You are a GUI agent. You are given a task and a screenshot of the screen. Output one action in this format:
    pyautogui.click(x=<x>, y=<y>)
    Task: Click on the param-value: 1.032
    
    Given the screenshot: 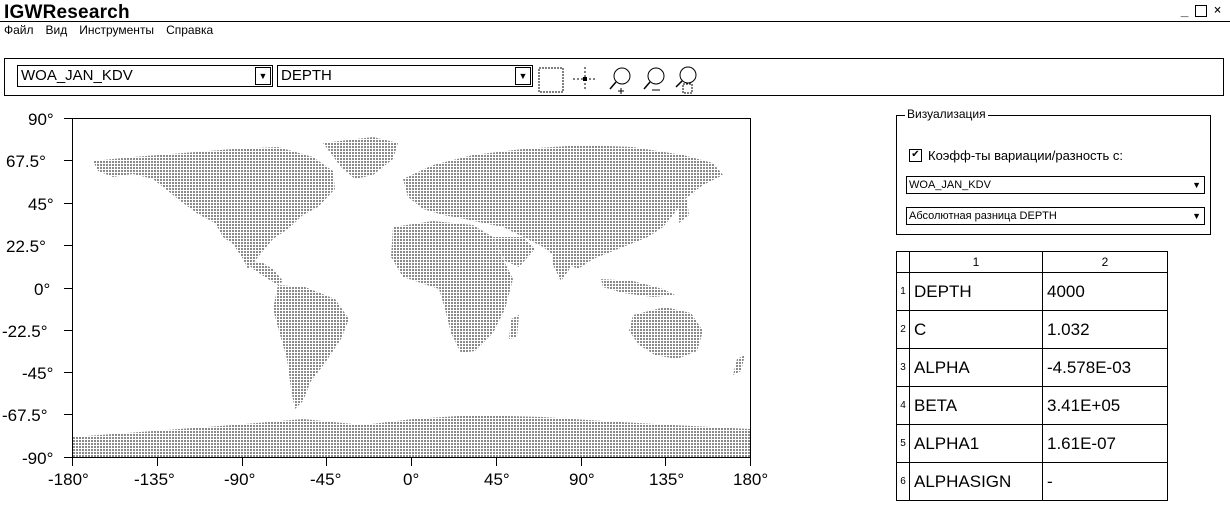 What is the action you would take?
    pyautogui.click(x=1105, y=329)
    